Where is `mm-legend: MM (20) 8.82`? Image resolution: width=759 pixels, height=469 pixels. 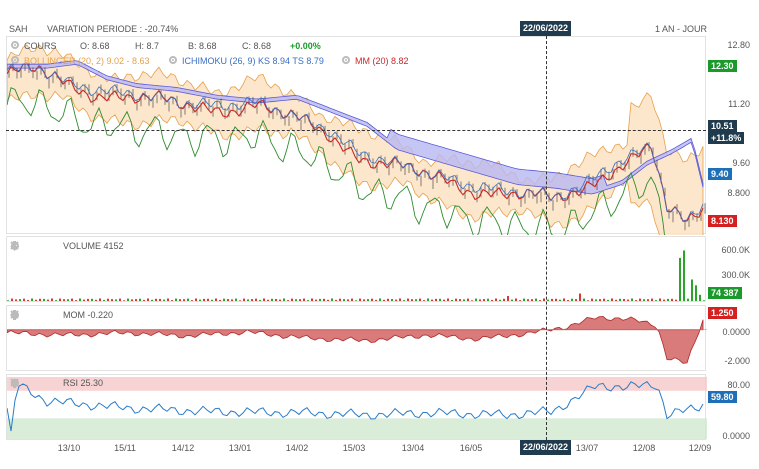 mm-legend: MM (20) 8.82 is located at coordinates (382, 61).